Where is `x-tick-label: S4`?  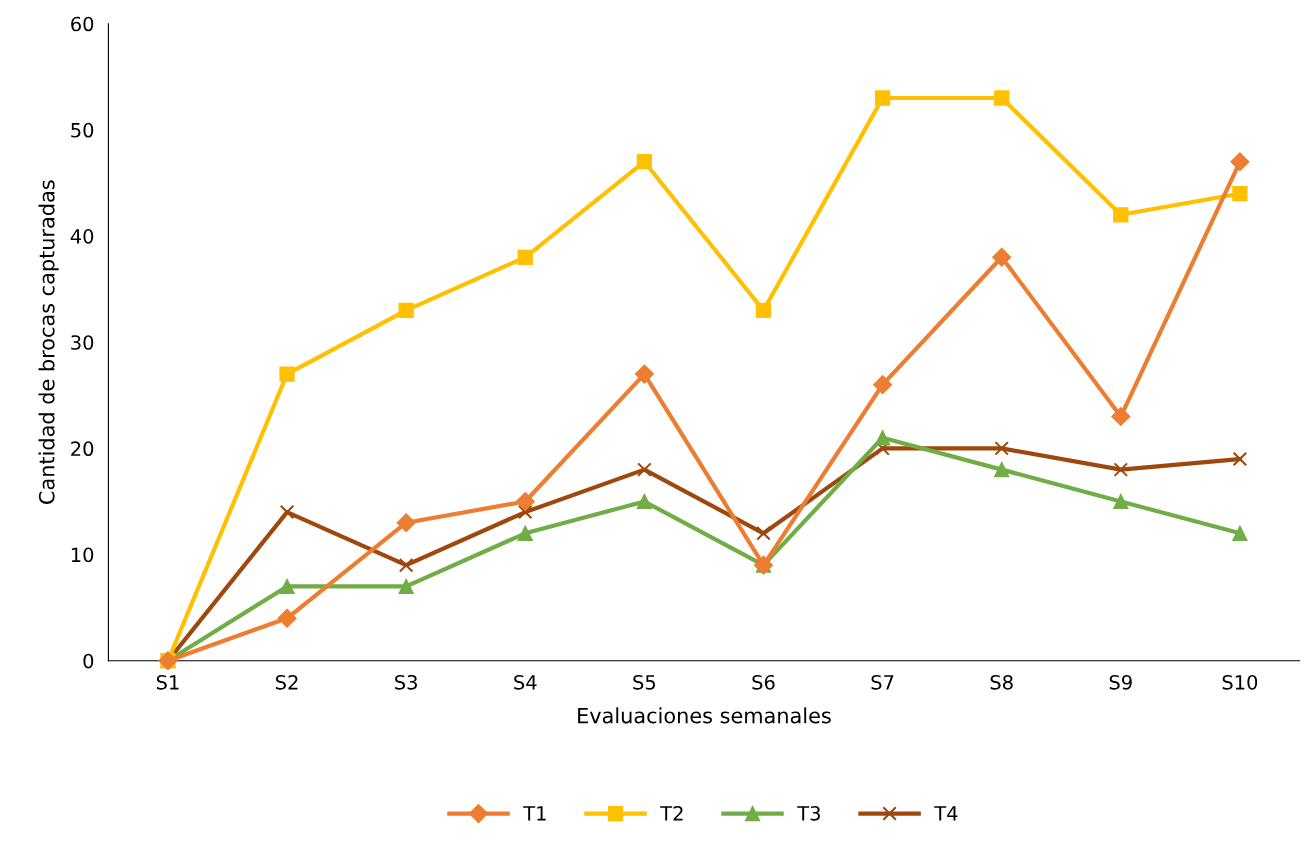
x-tick-label: S4 is located at coordinates (525, 682).